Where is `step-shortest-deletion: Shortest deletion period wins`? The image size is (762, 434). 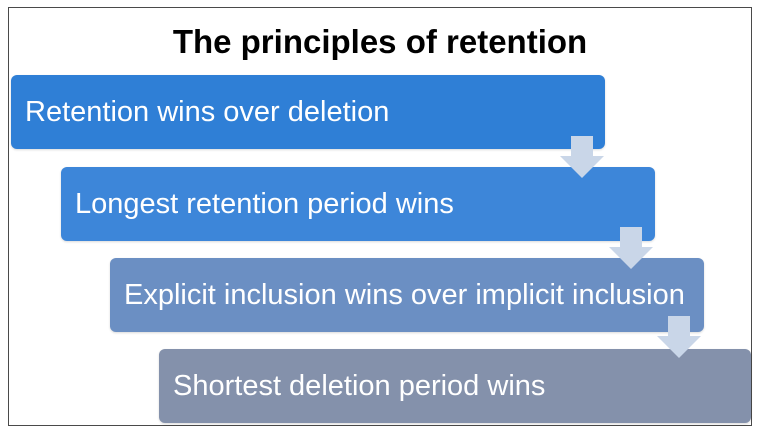 step-shortest-deletion: Shortest deletion period wins is located at coordinates (455, 386).